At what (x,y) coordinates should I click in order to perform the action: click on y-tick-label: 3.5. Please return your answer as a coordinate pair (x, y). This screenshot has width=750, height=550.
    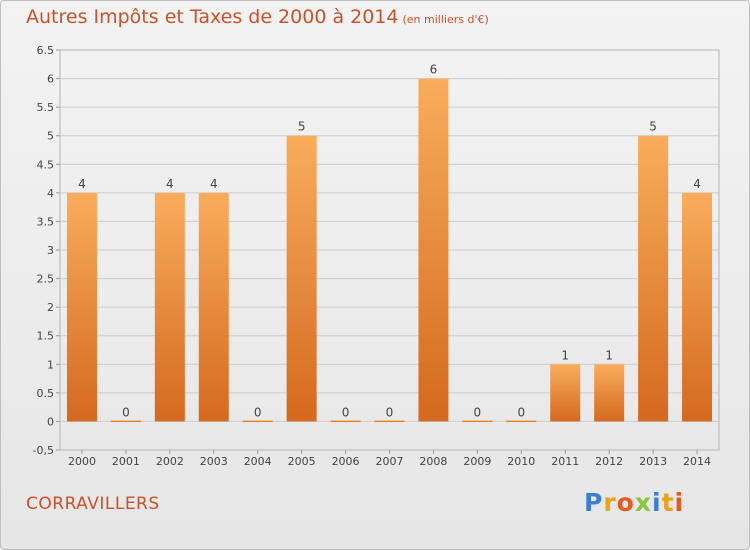
    Looking at the image, I should click on (46, 221).